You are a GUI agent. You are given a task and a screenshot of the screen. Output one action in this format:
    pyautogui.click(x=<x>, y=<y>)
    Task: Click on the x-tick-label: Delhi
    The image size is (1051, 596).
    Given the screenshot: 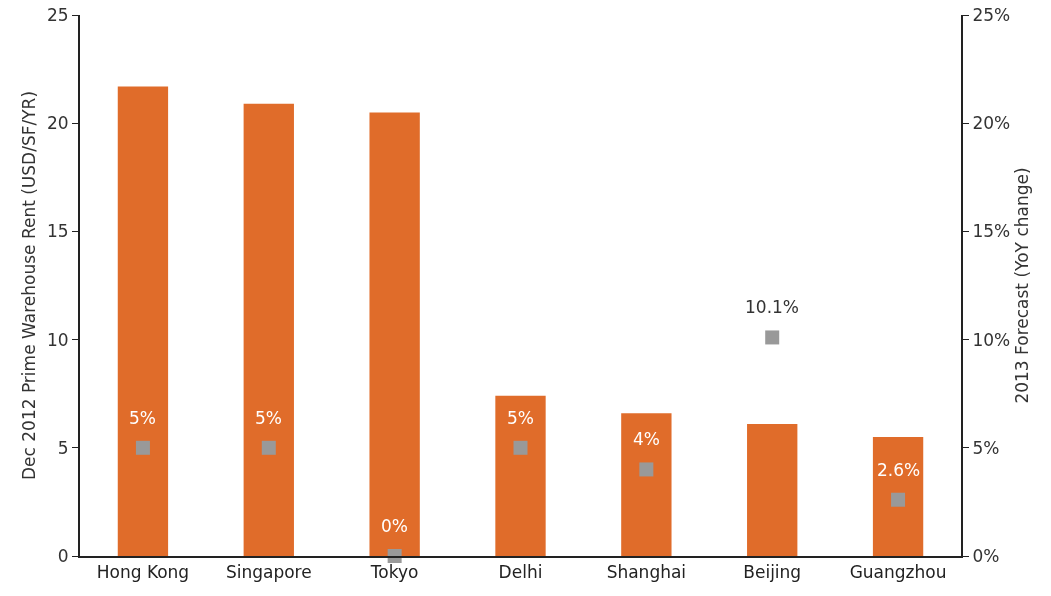 What is the action you would take?
    pyautogui.click(x=520, y=572)
    